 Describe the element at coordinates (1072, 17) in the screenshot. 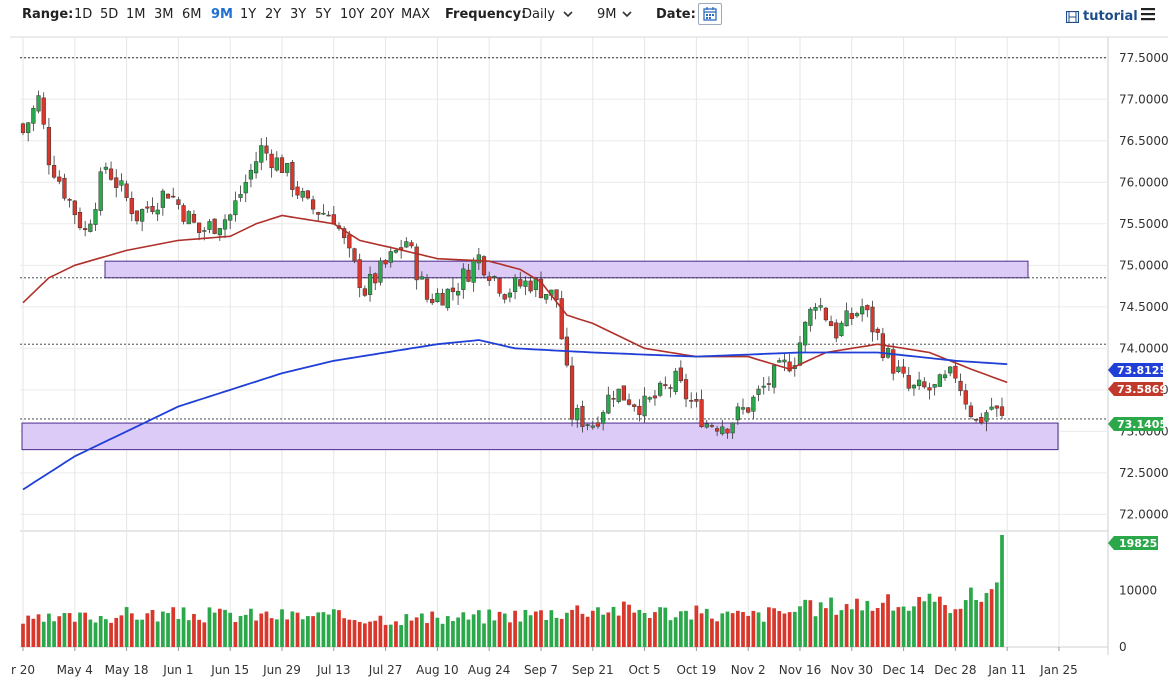

I see `film-icon` at that location.